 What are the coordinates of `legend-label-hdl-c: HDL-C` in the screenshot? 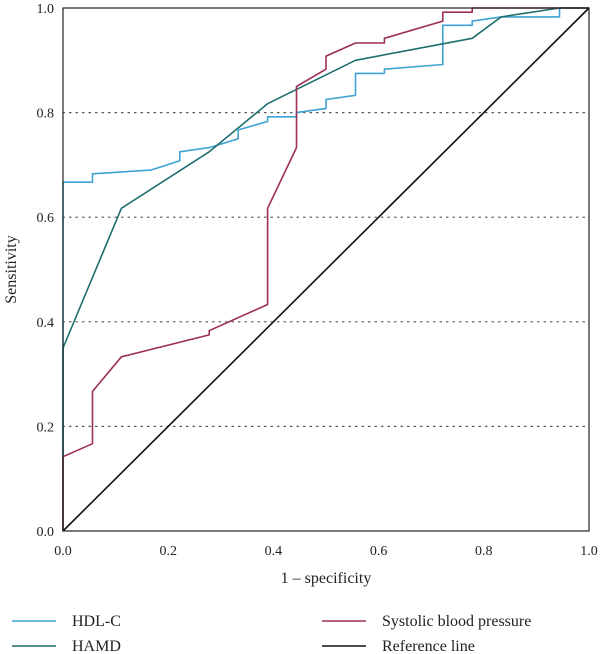 It's located at (96, 621).